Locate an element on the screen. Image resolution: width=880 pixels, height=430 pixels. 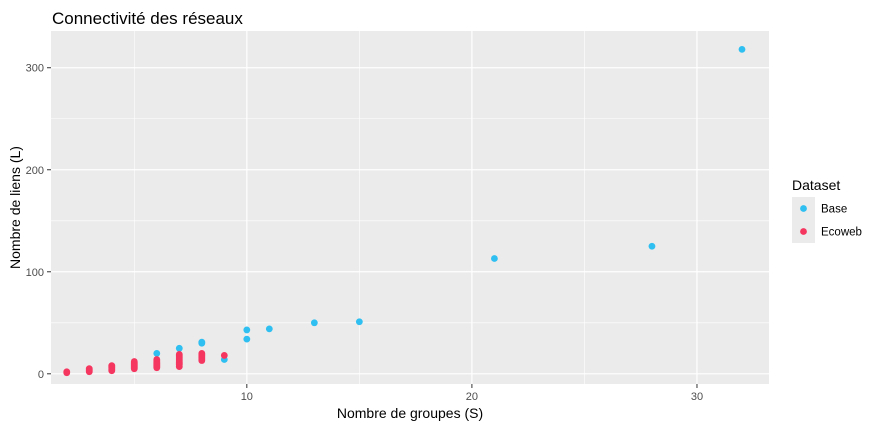
legend-marker-base is located at coordinates (803, 208).